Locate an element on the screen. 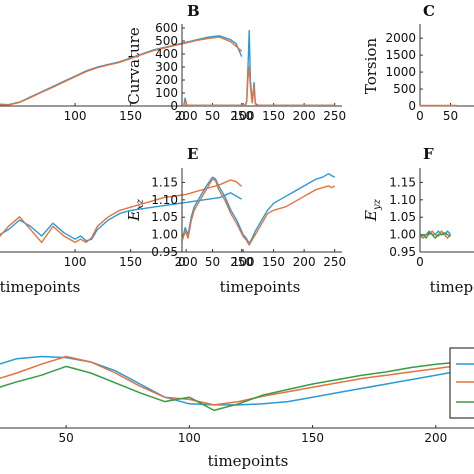 Image resolution: width=474 pixels, height=474 pixels. y-tick-label: 600 is located at coordinates (166, 28).